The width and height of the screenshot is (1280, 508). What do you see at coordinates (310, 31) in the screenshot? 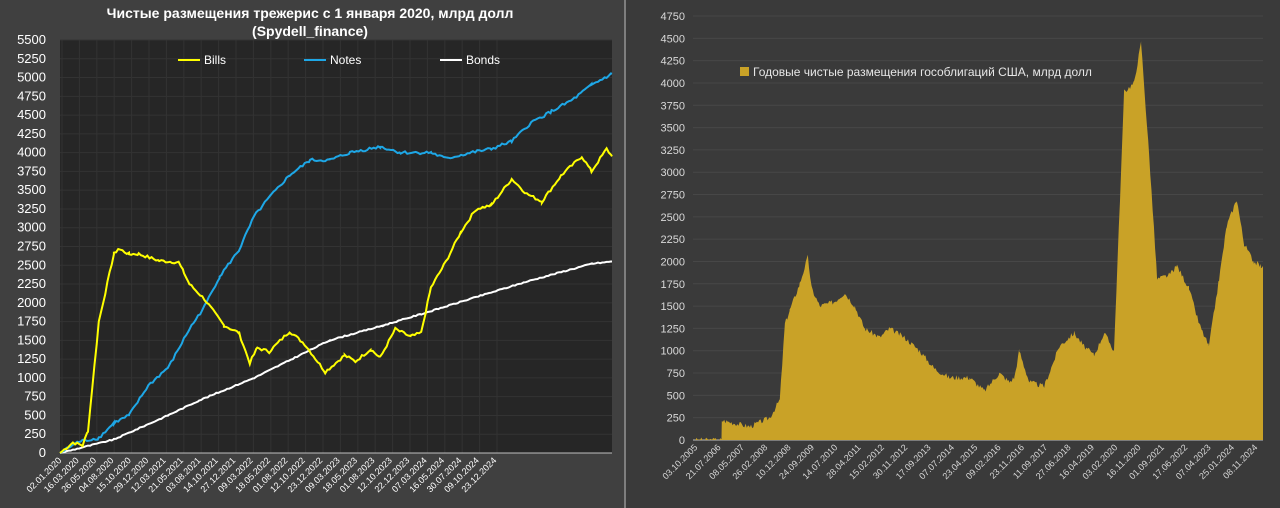
I see `left-chart-subtitle: (Spydell_finance)` at bounding box center [310, 31].